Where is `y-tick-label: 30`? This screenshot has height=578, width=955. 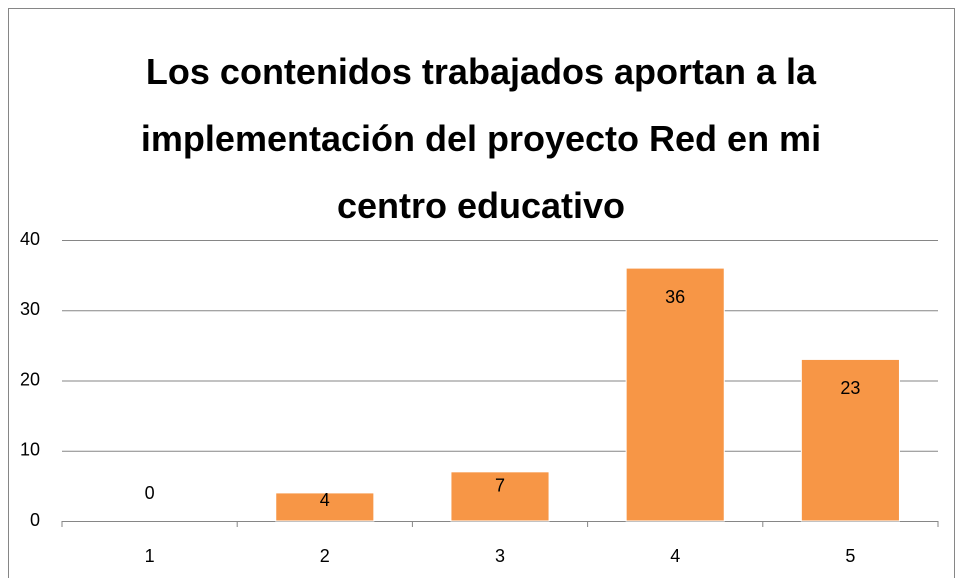
y-tick-label: 30 is located at coordinates (30, 309).